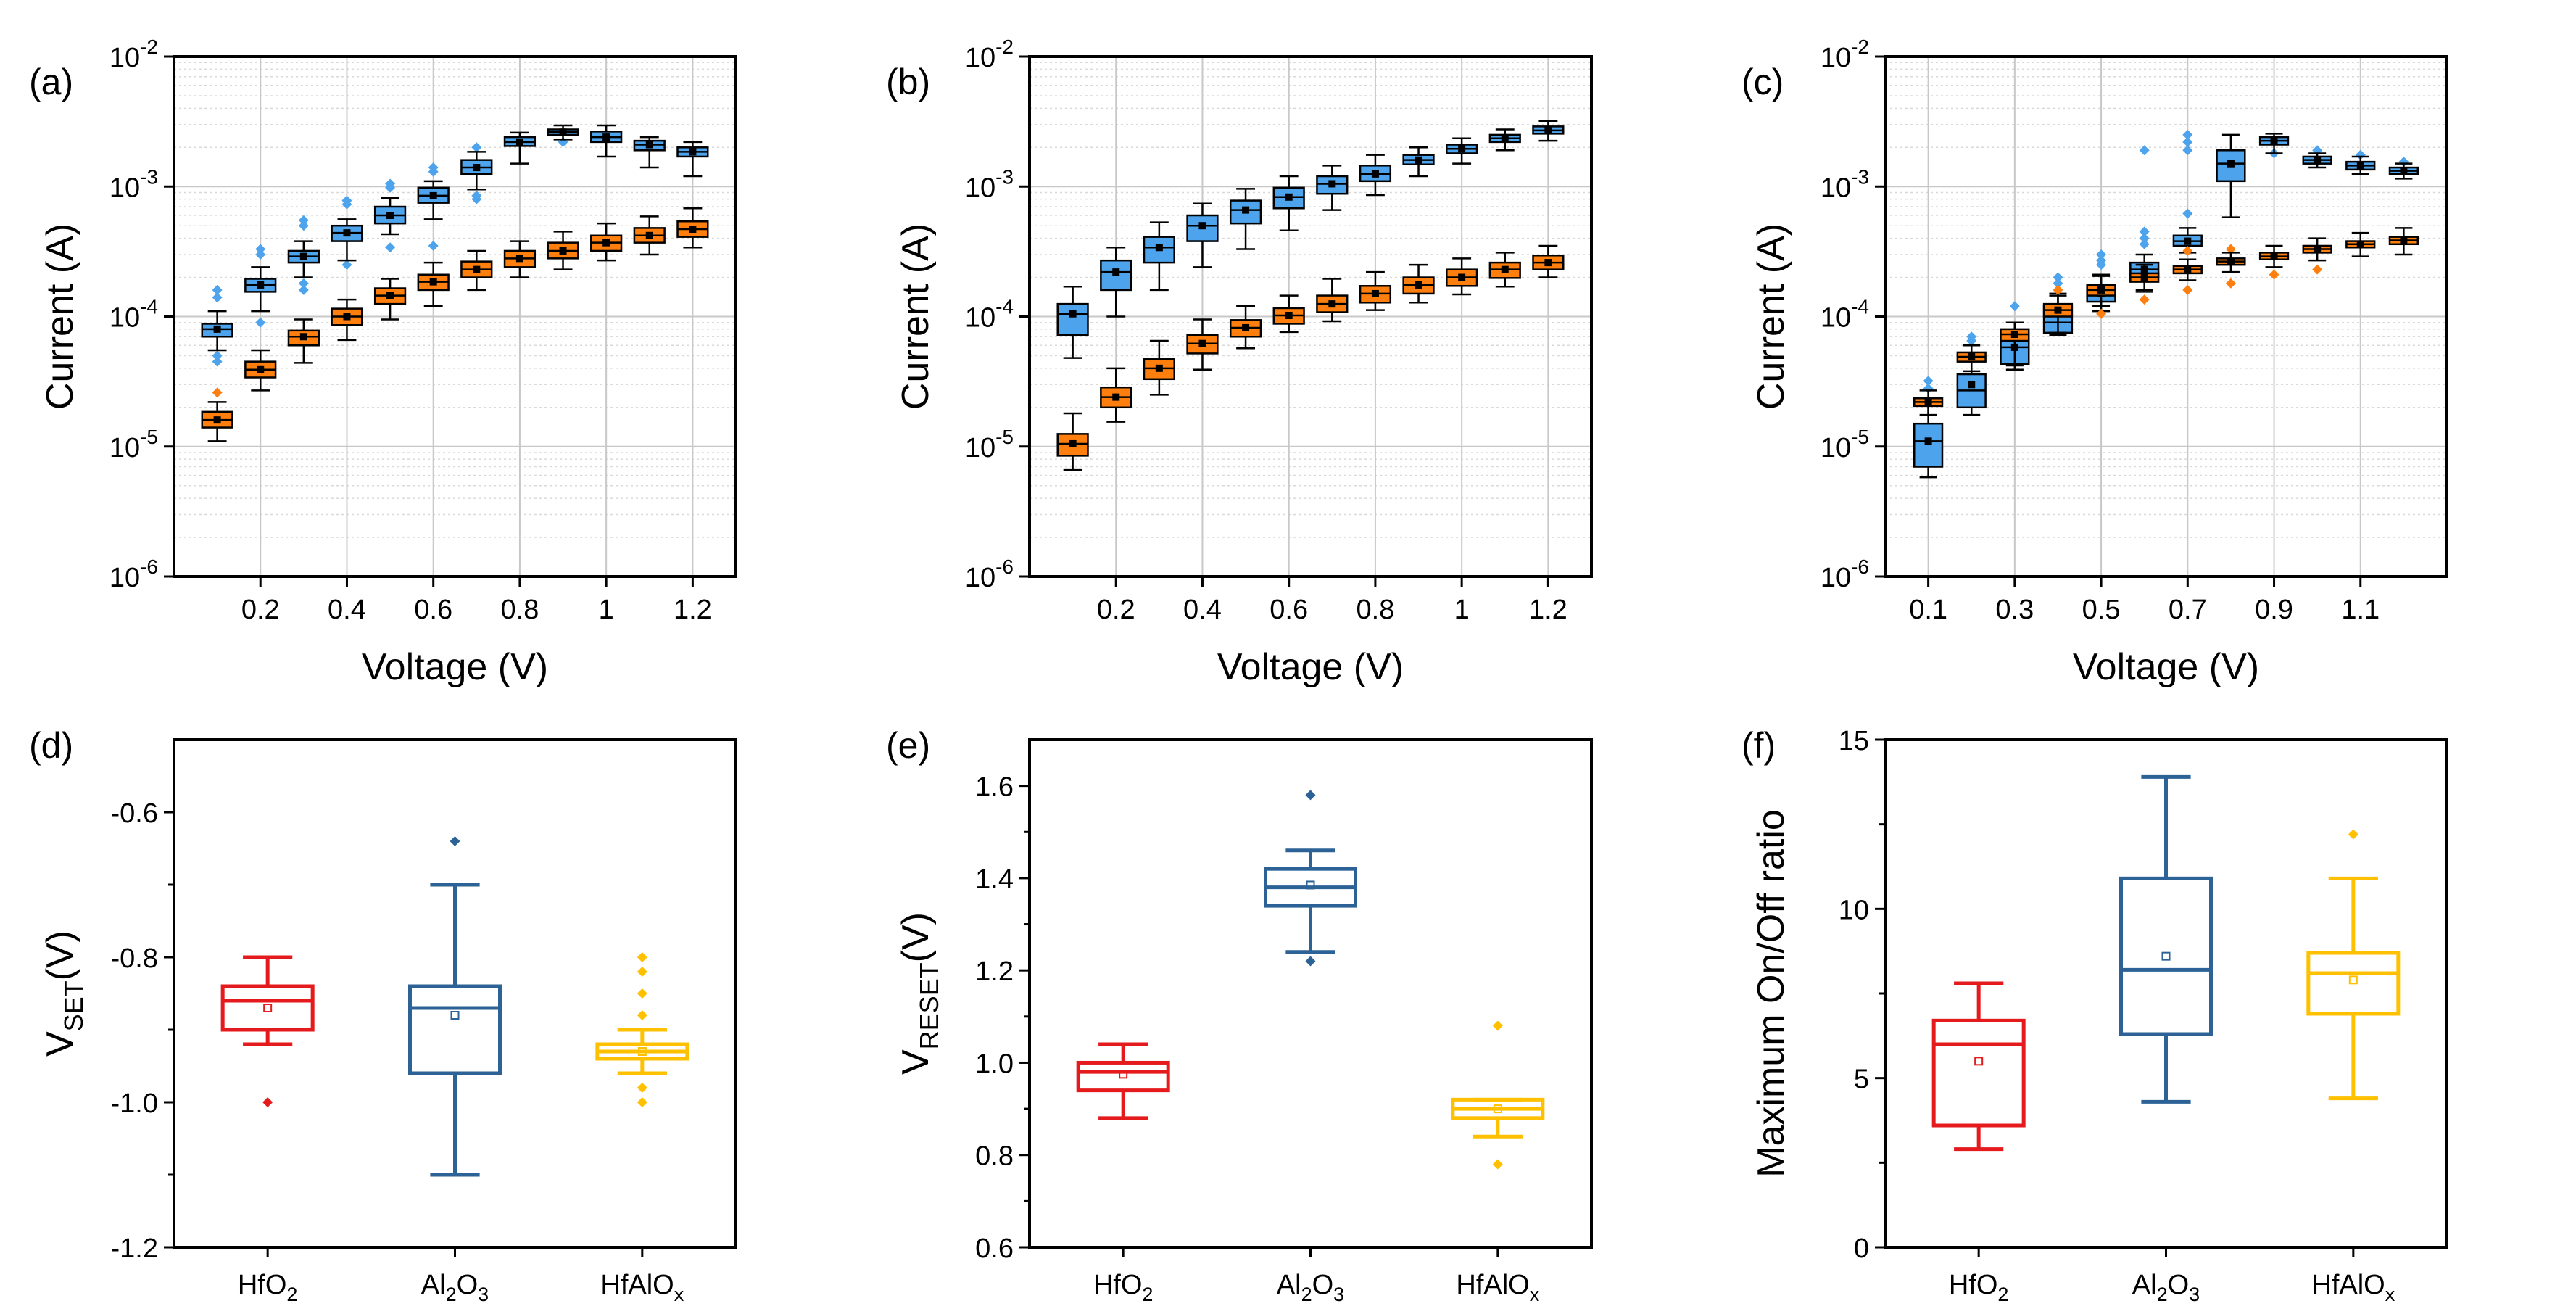 Image resolution: width=2576 pixels, height=1314 pixels. What do you see at coordinates (135, 958) in the screenshot?
I see `y-tick-label: -0.8` at bounding box center [135, 958].